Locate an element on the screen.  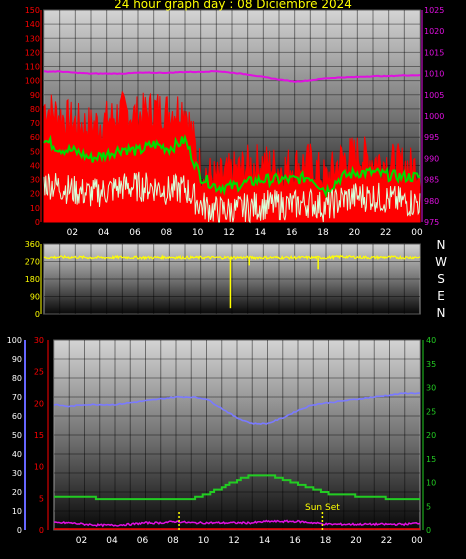
axis-tick-label: 1005 is located at coordinates (434, 95).